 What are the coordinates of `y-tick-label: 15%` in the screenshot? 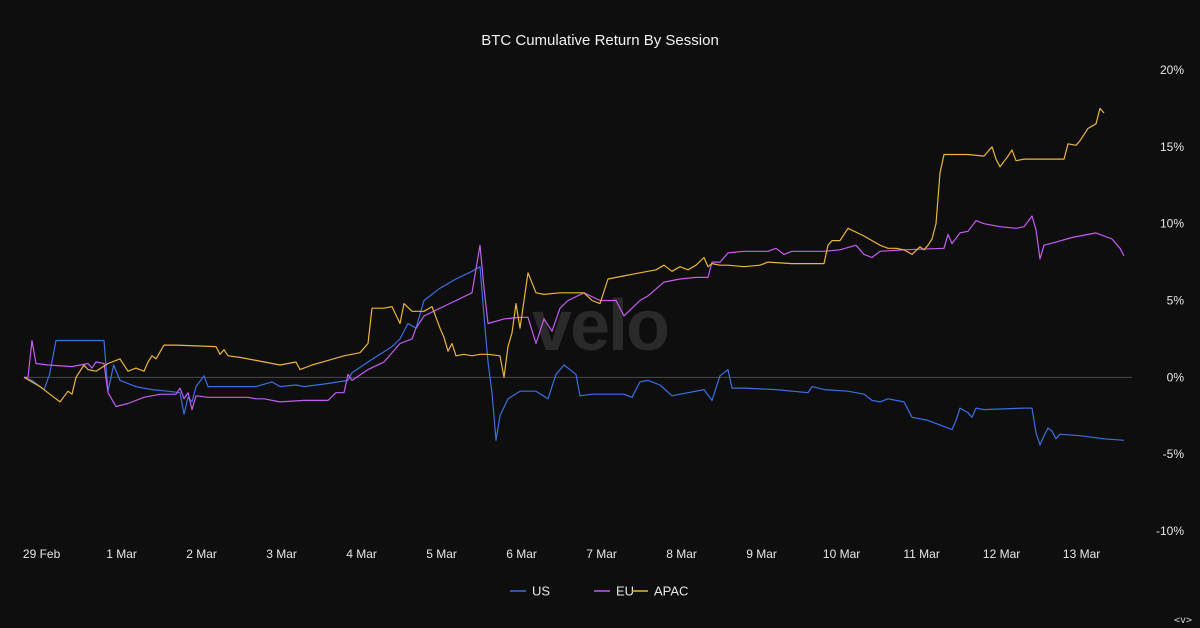 It's located at (1172, 147).